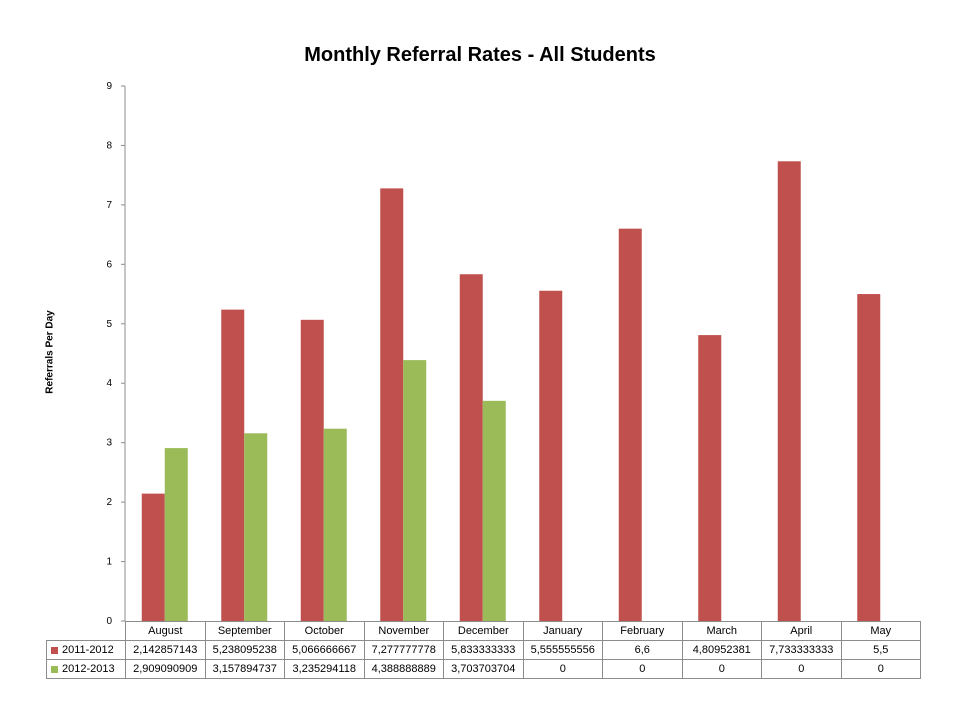 This screenshot has height=720, width=960. I want to click on y-axis-label: Referrals Per Day, so click(50, 352).